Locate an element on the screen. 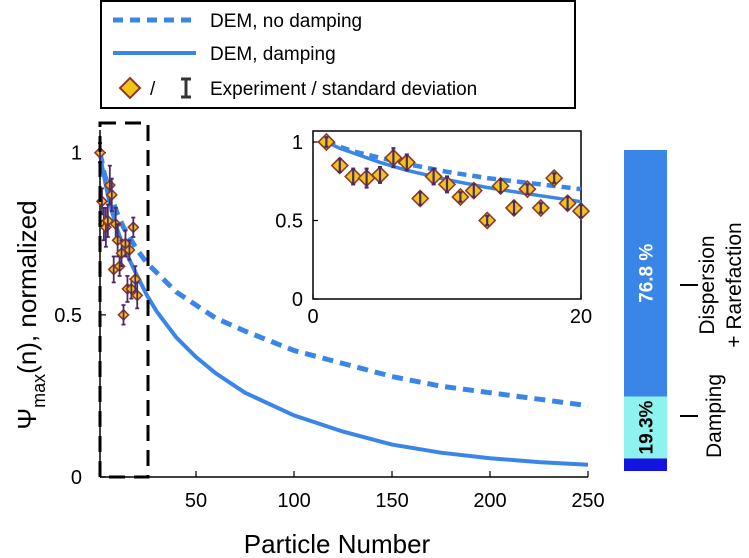 The image size is (749, 558). stack-label-damping-percent: 19.3% is located at coordinates (647, 427).